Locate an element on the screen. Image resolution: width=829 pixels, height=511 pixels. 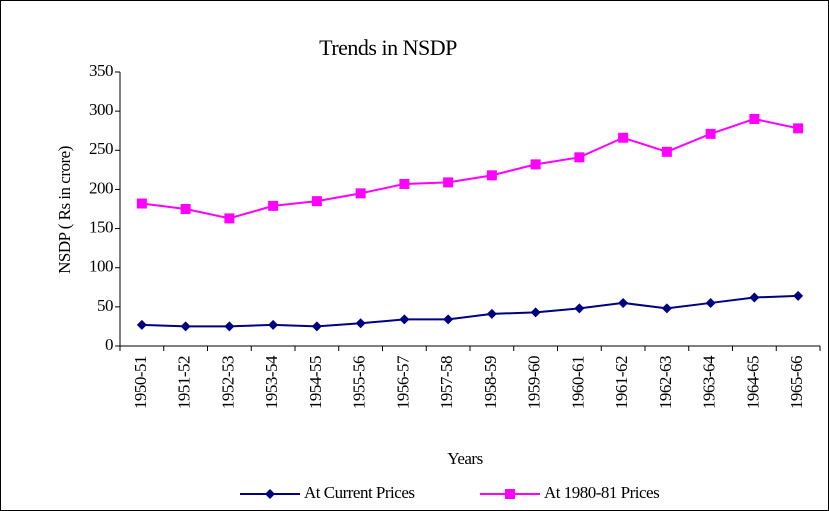
y-tick-label: 350 is located at coordinates (101, 70).